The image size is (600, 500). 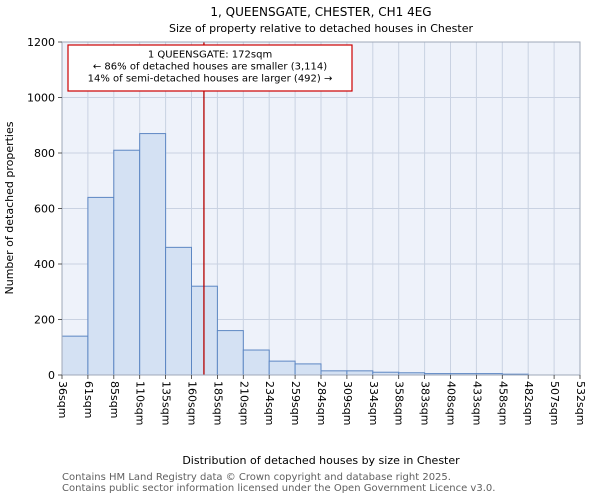 What do you see at coordinates (347, 403) in the screenshot?
I see `x-tick-label: 309sqm` at bounding box center [347, 403].